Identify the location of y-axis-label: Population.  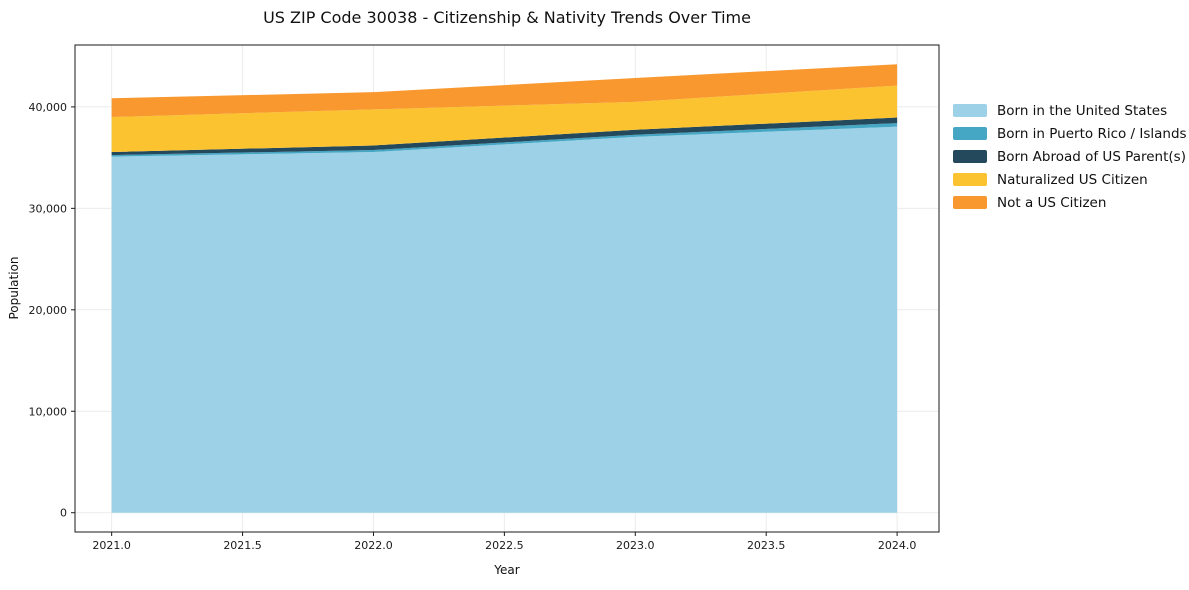
(14, 288).